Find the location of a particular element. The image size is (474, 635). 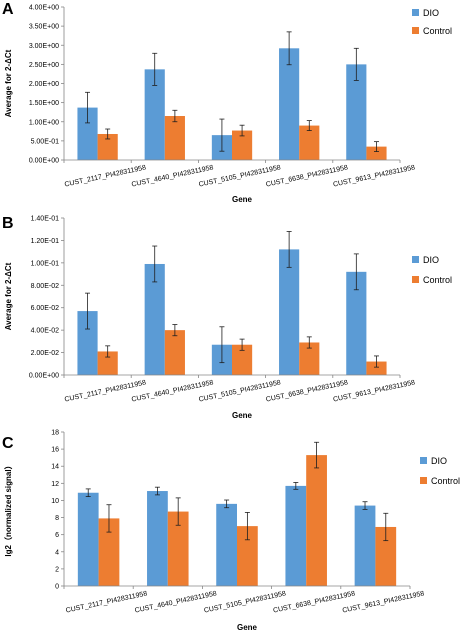

y-tick-label: 1.20E-01 is located at coordinates (45, 241).